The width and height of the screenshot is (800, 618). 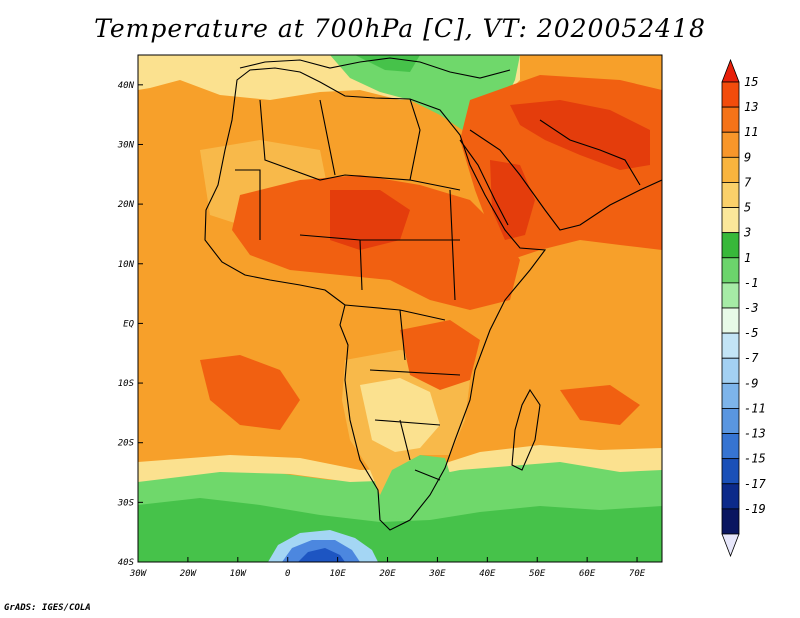 What do you see at coordinates (600, 405) in the screenshot?
I see `field-indian-hot` at bounding box center [600, 405].